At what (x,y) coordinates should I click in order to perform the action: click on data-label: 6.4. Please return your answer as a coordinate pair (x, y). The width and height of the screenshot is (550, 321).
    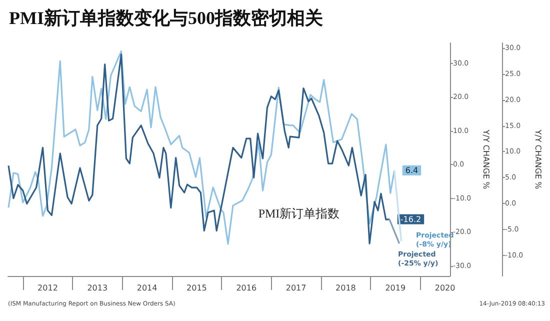
    Looking at the image, I should click on (411, 170).